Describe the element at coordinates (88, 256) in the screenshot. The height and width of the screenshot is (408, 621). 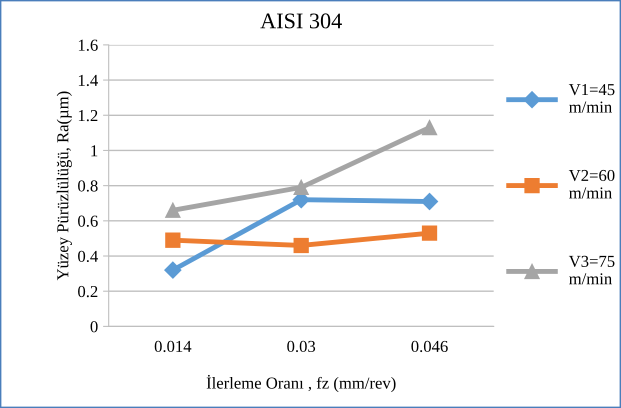
I see `y-tick-label: 0.4` at that location.